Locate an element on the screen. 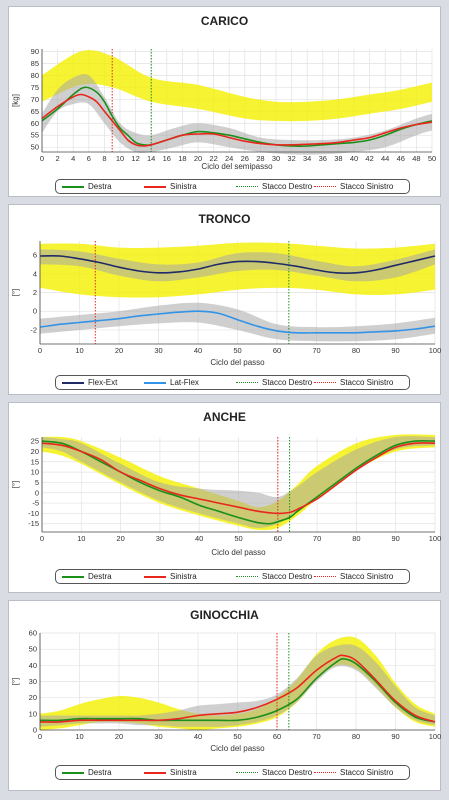 Image resolution: width=449 pixels, height=800 pixels. x-tick-label: 26 is located at coordinates (245, 158).